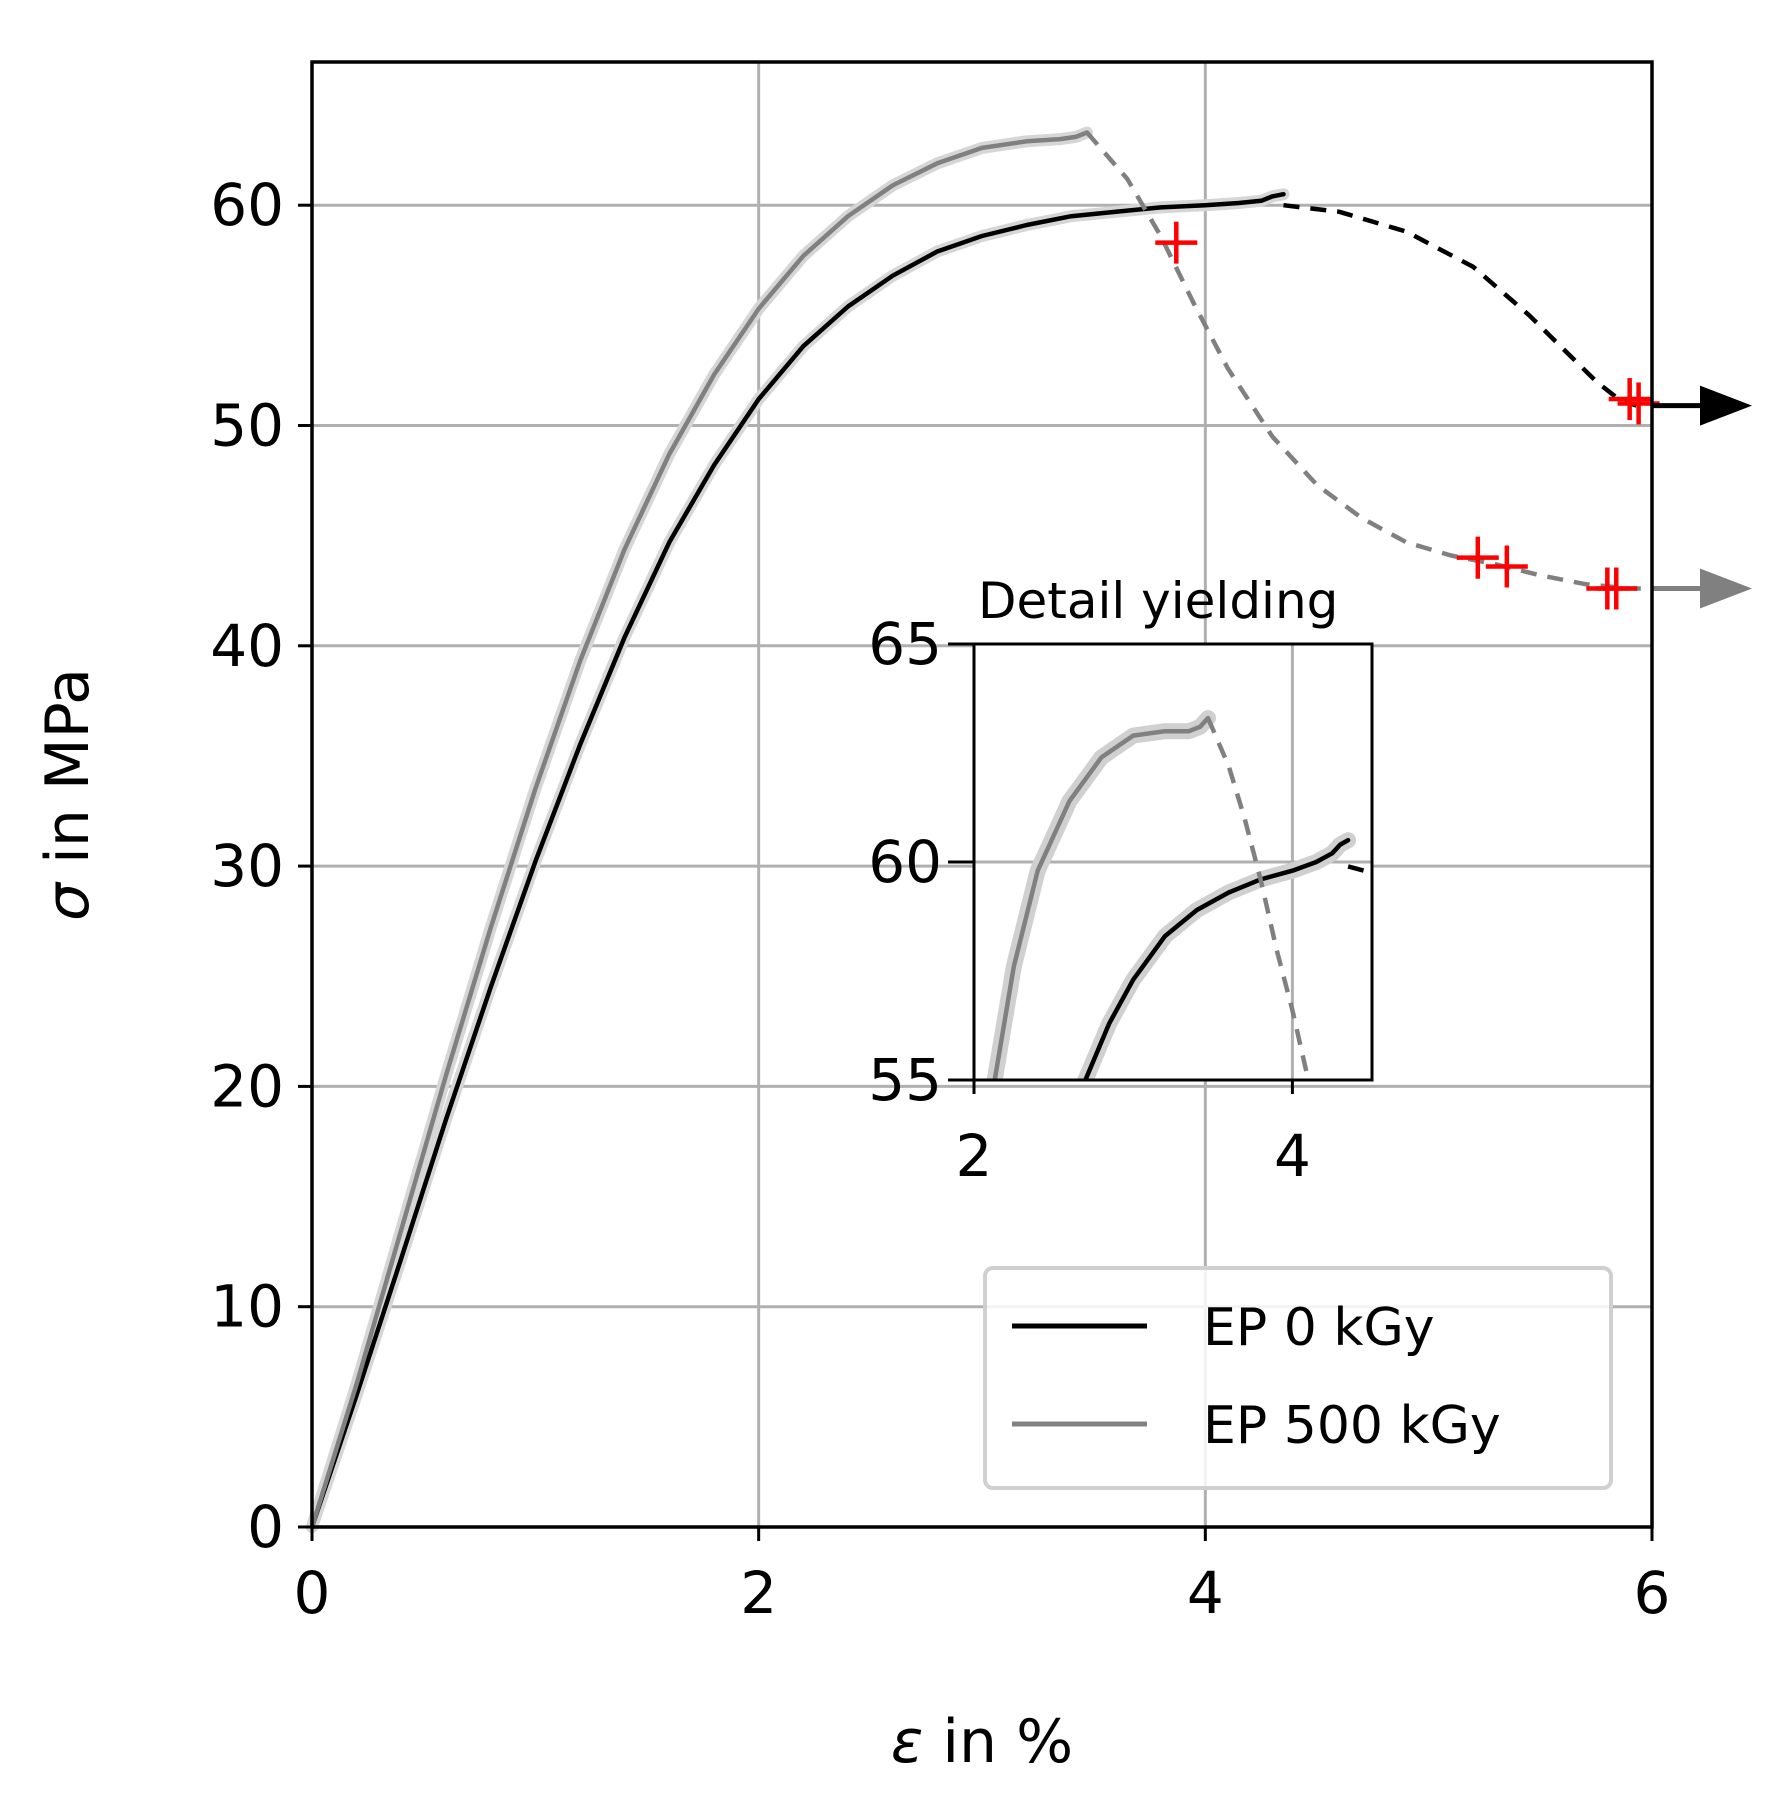 The image size is (1774, 1801). What do you see at coordinates (974, 1156) in the screenshot?
I see `inset-x-tick-label: 2` at bounding box center [974, 1156].